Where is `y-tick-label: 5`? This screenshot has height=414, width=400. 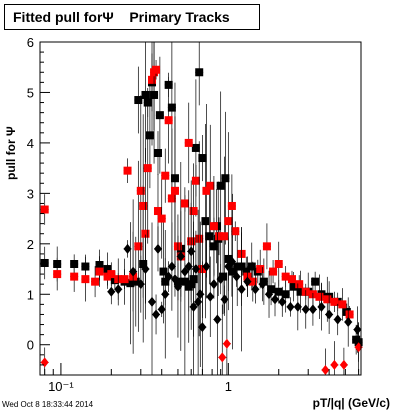 y-tick-label: 5 is located at coordinates (30, 92).